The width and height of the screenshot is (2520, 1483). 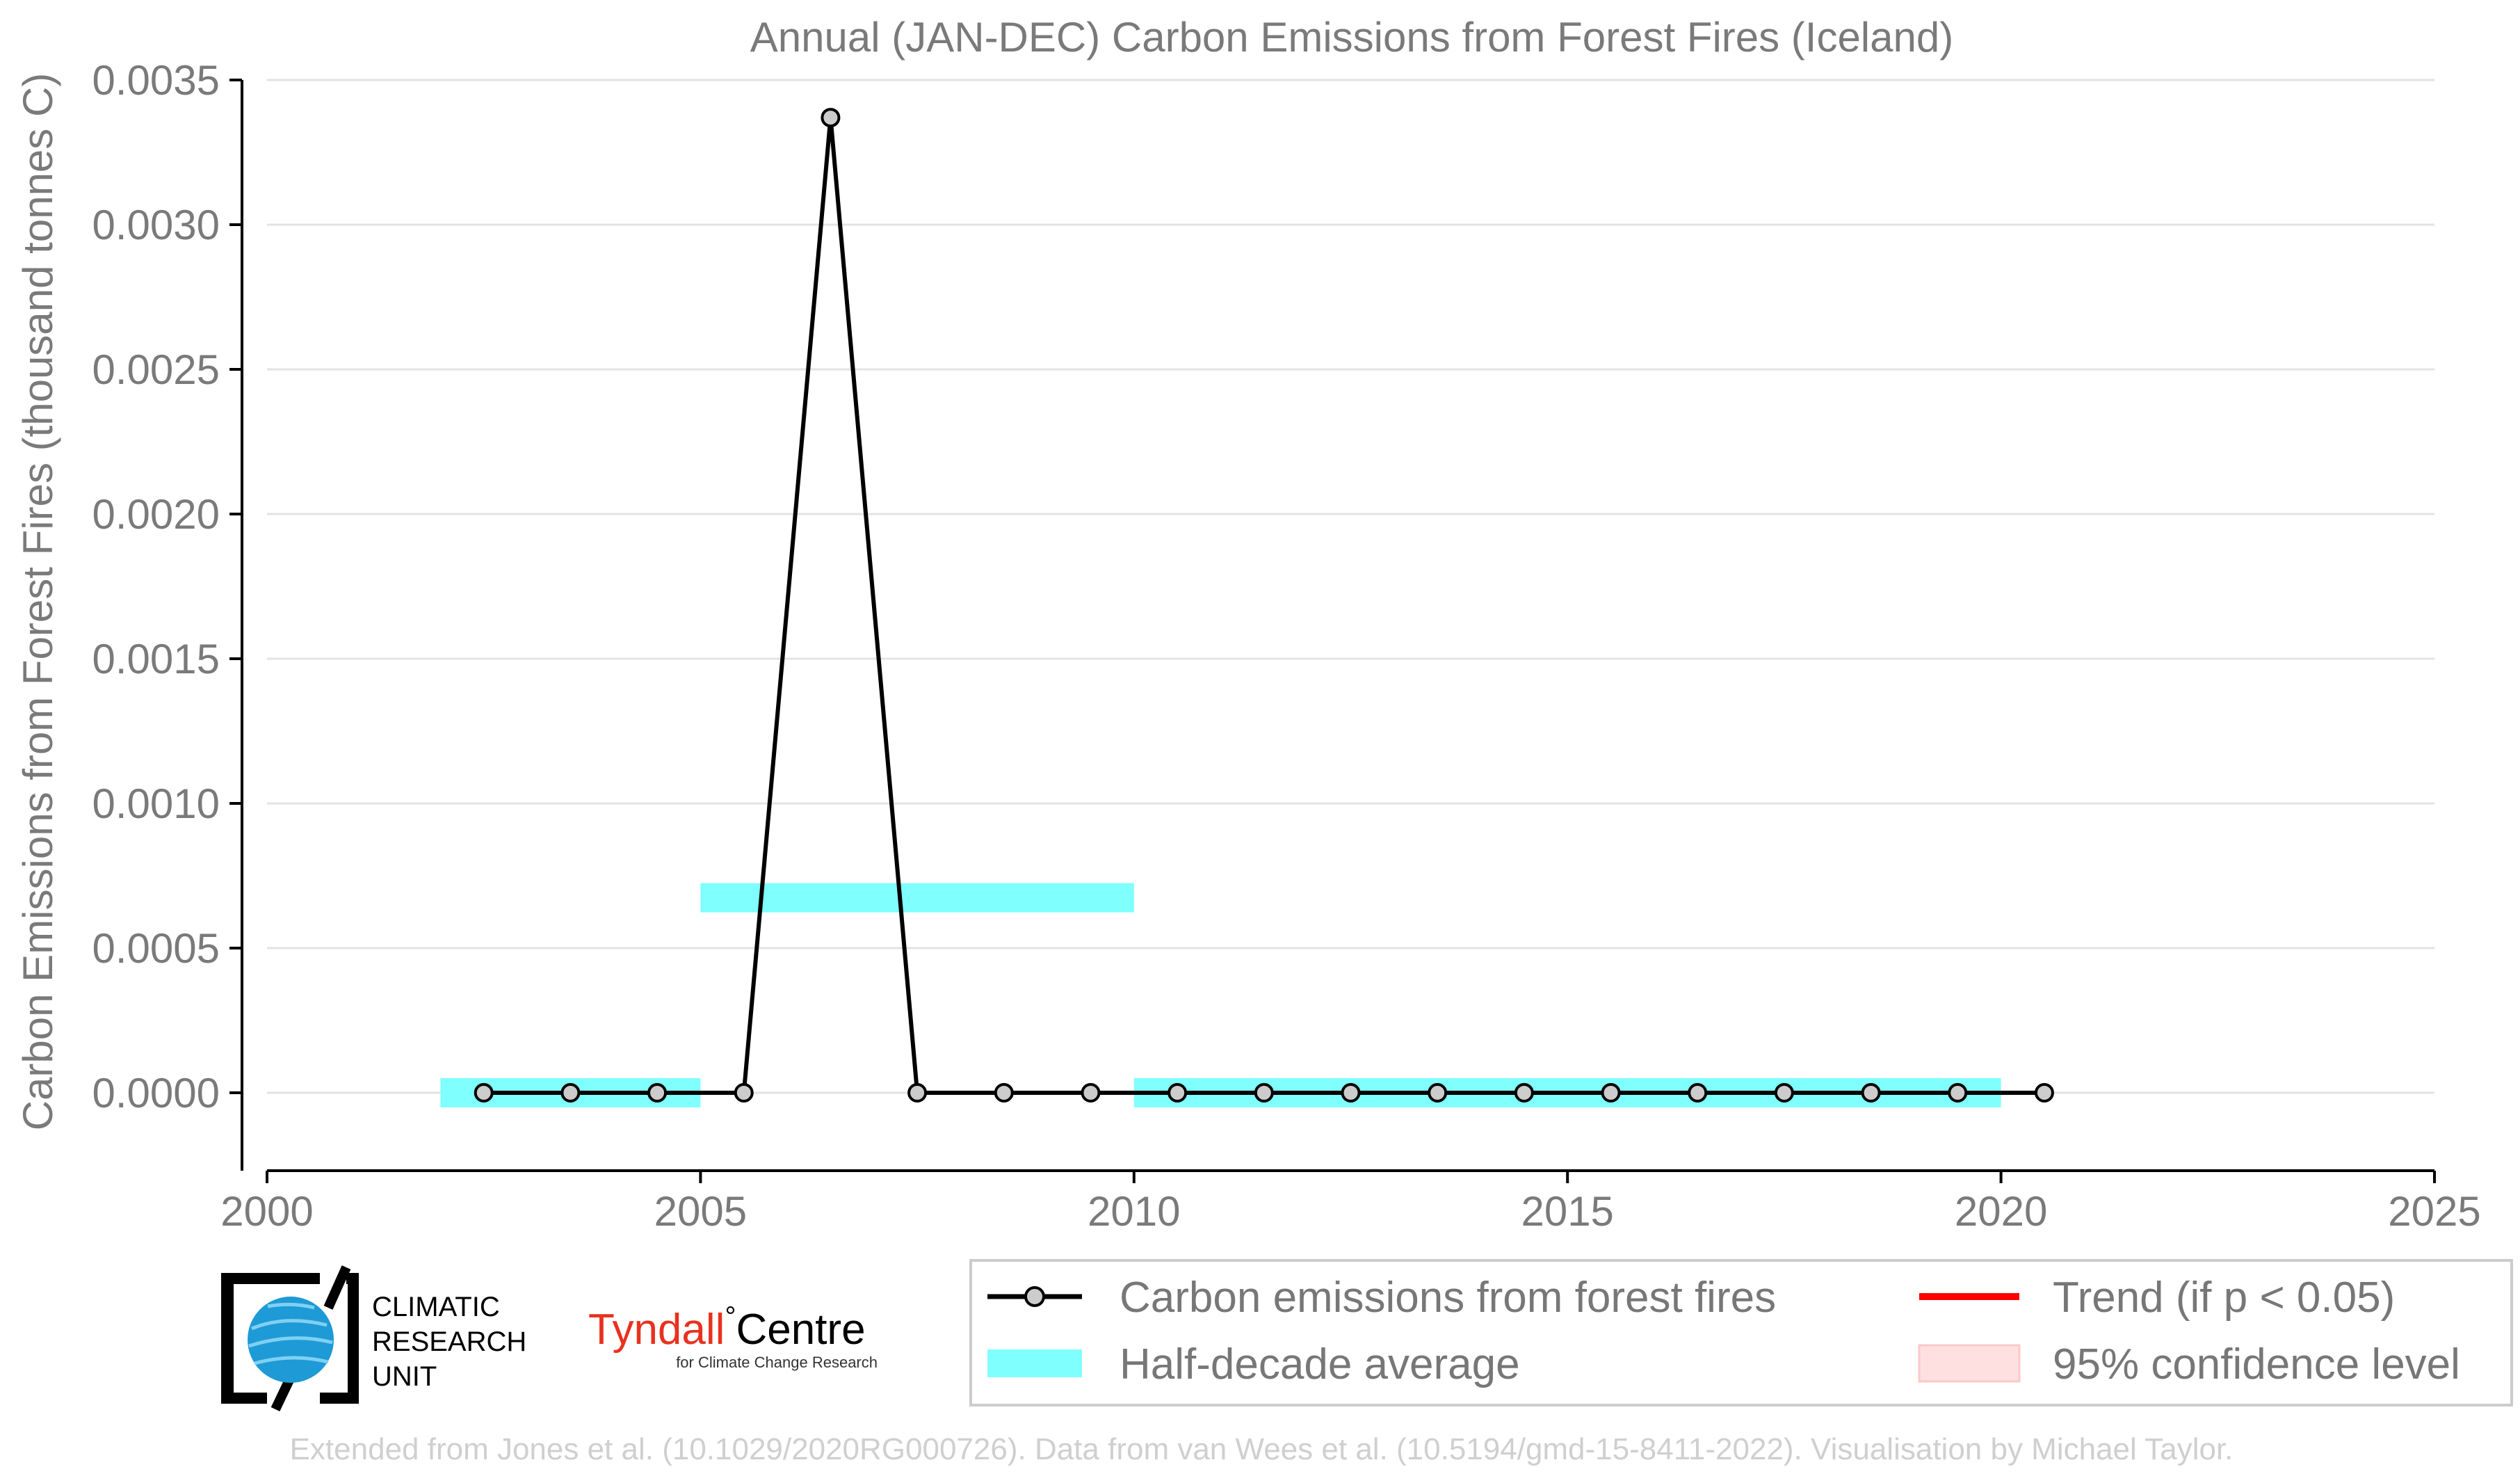 What do you see at coordinates (156, 80) in the screenshot?
I see `y-tick-label: 0.0035` at bounding box center [156, 80].